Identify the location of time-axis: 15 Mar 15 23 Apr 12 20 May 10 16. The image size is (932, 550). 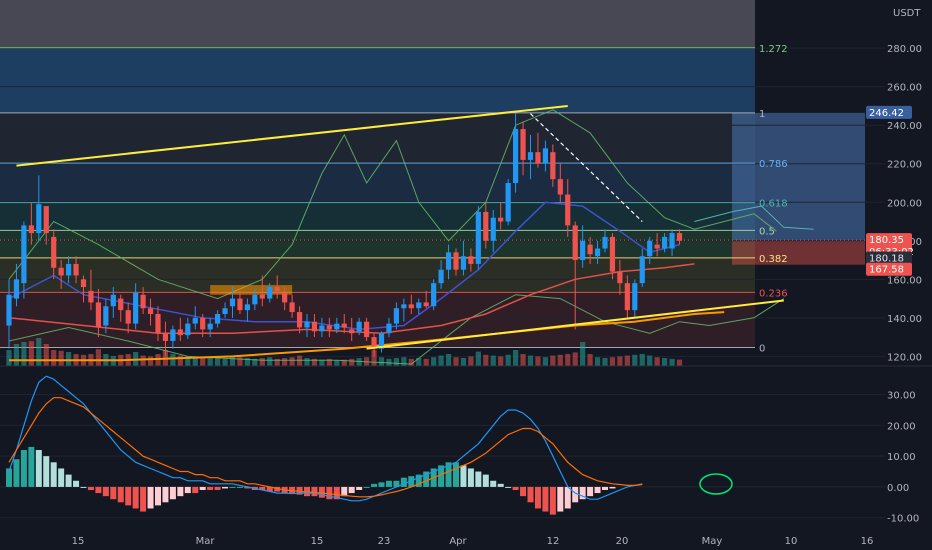
(473, 541).